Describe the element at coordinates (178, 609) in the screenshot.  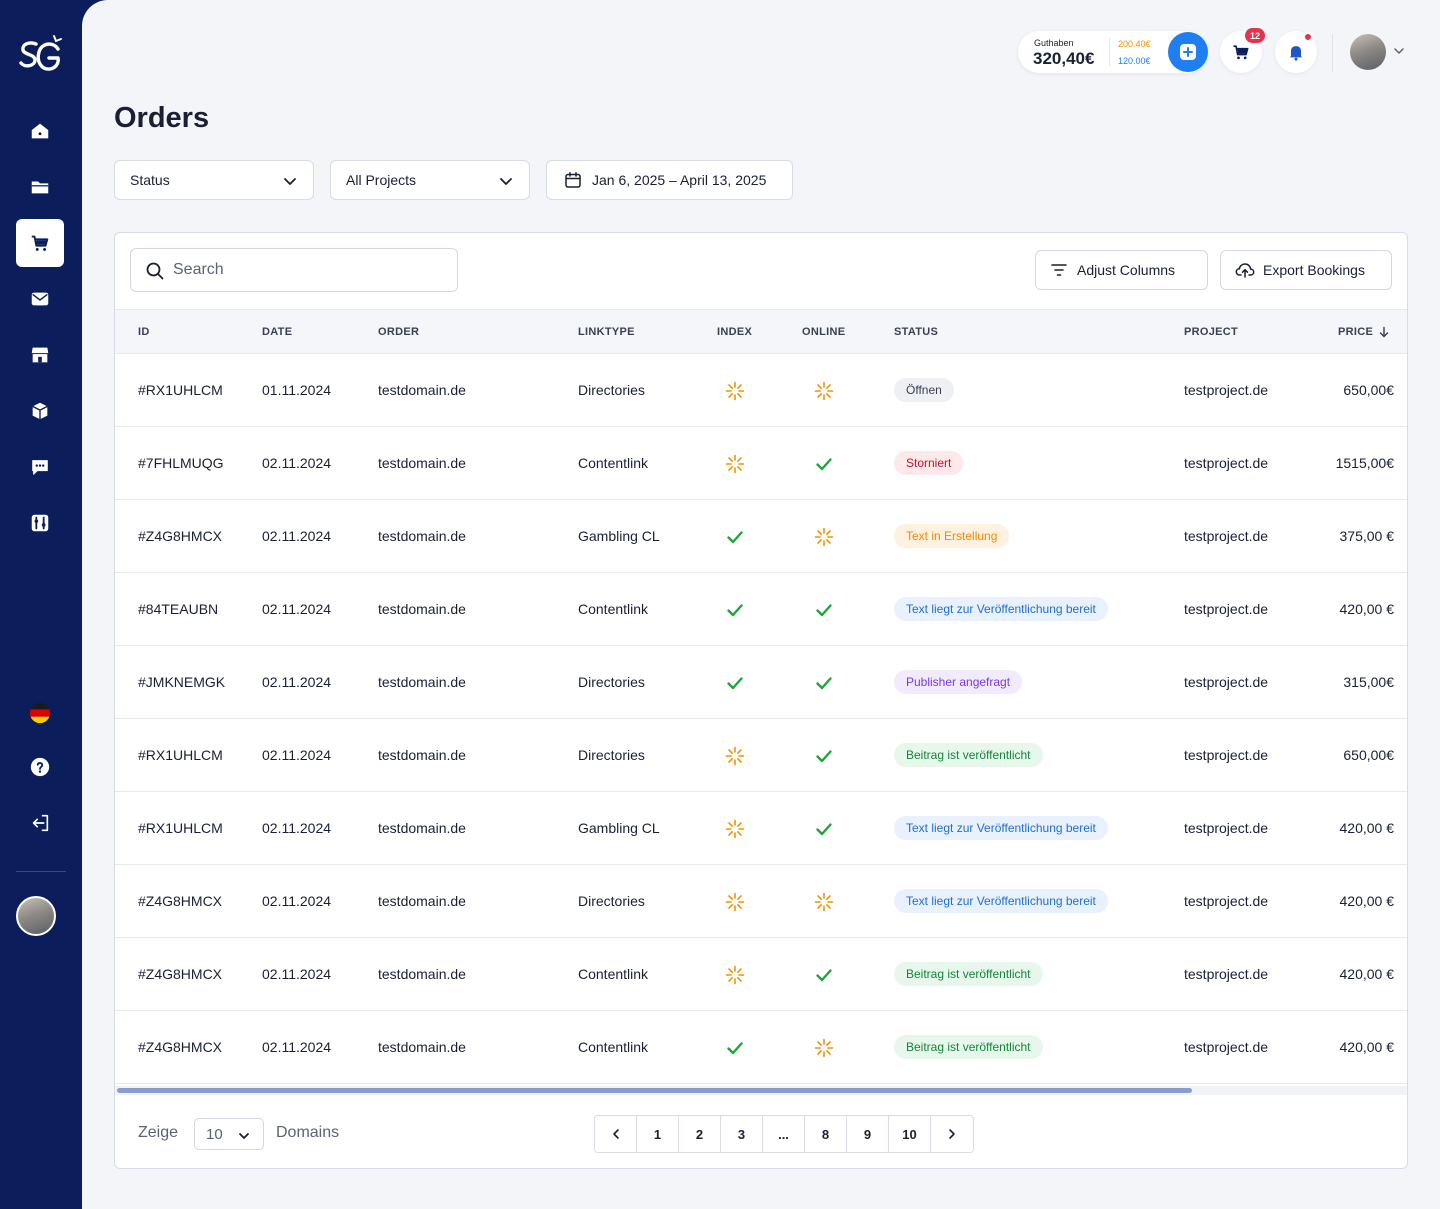
I see `order-id: #84TEAUBN` at that location.